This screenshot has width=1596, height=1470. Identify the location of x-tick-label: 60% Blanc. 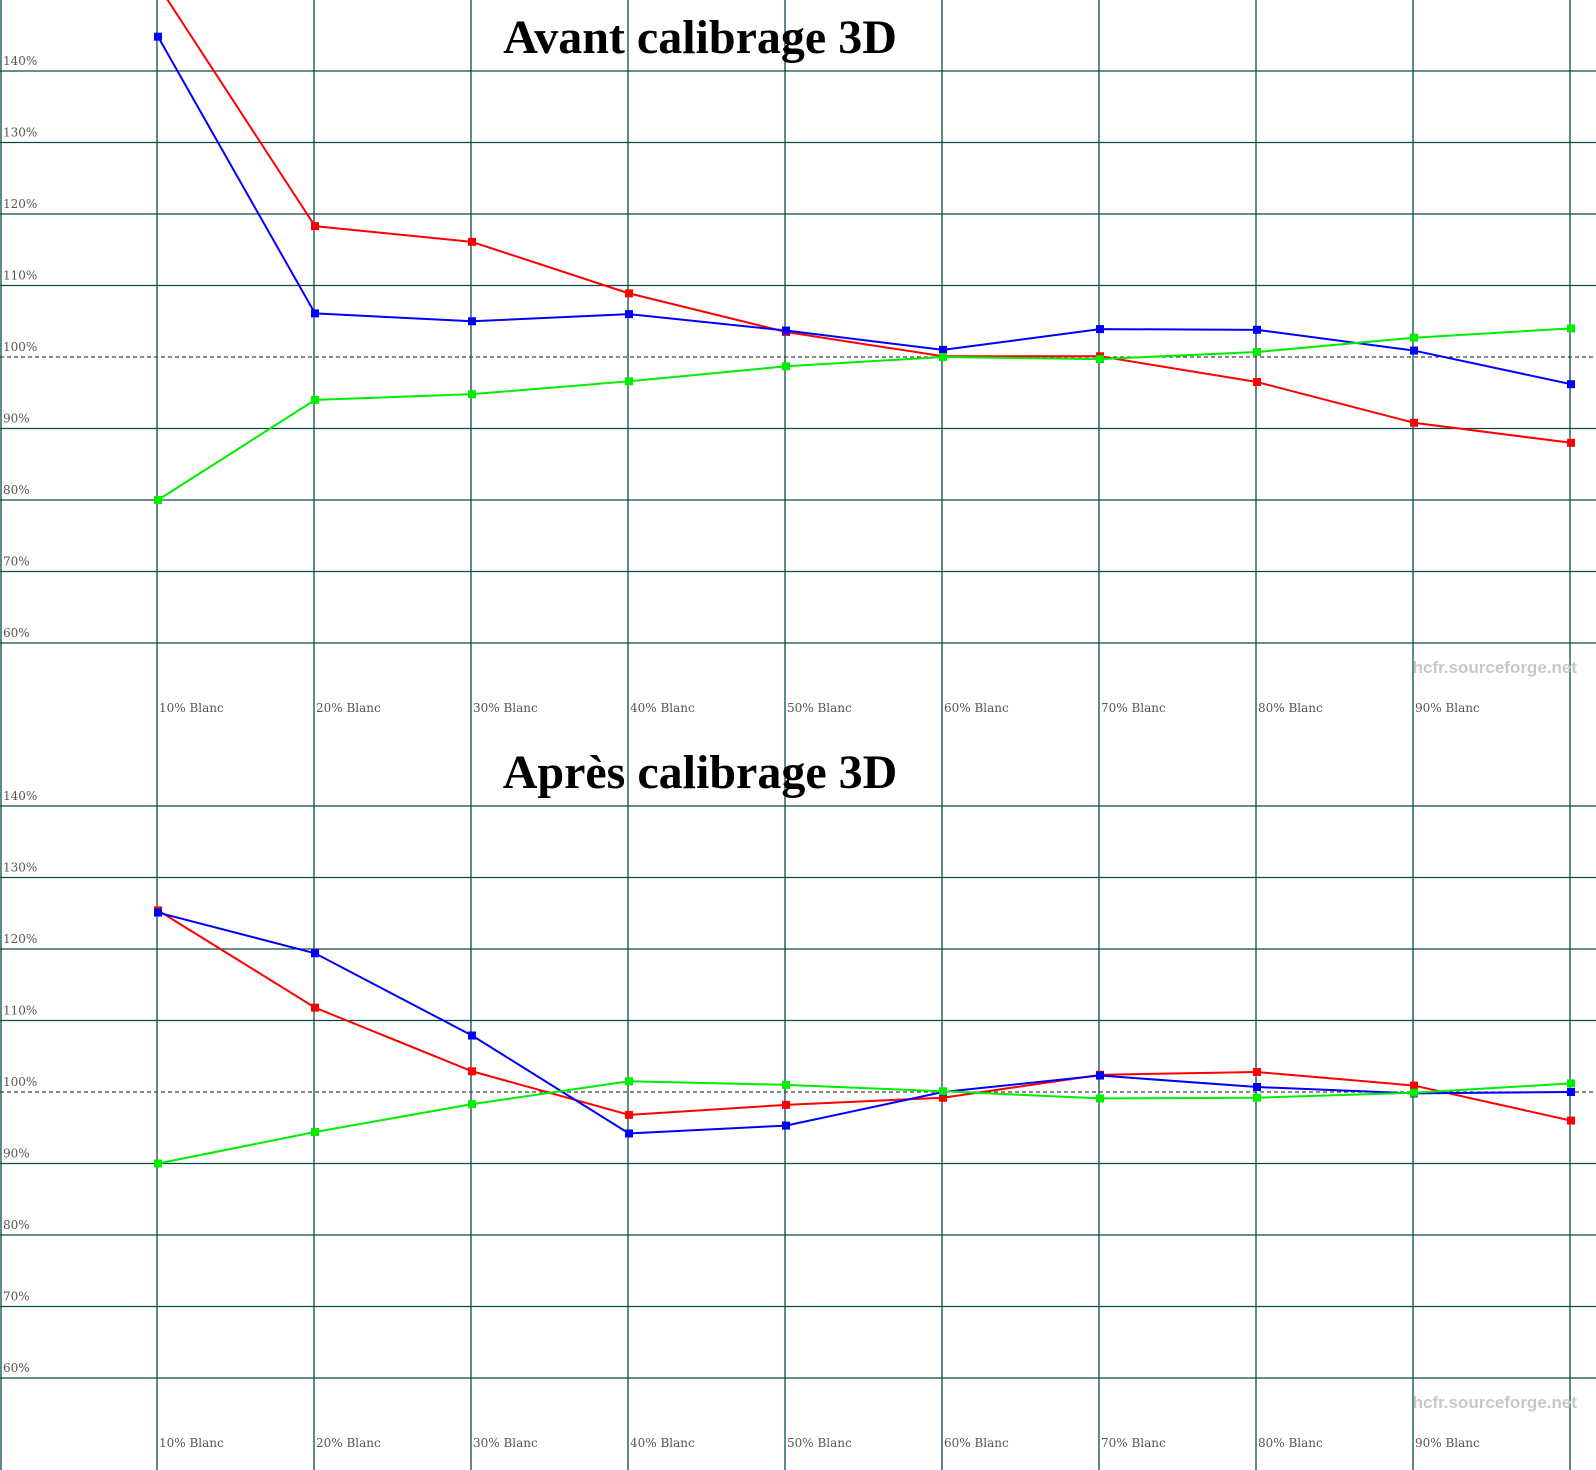
(976, 708).